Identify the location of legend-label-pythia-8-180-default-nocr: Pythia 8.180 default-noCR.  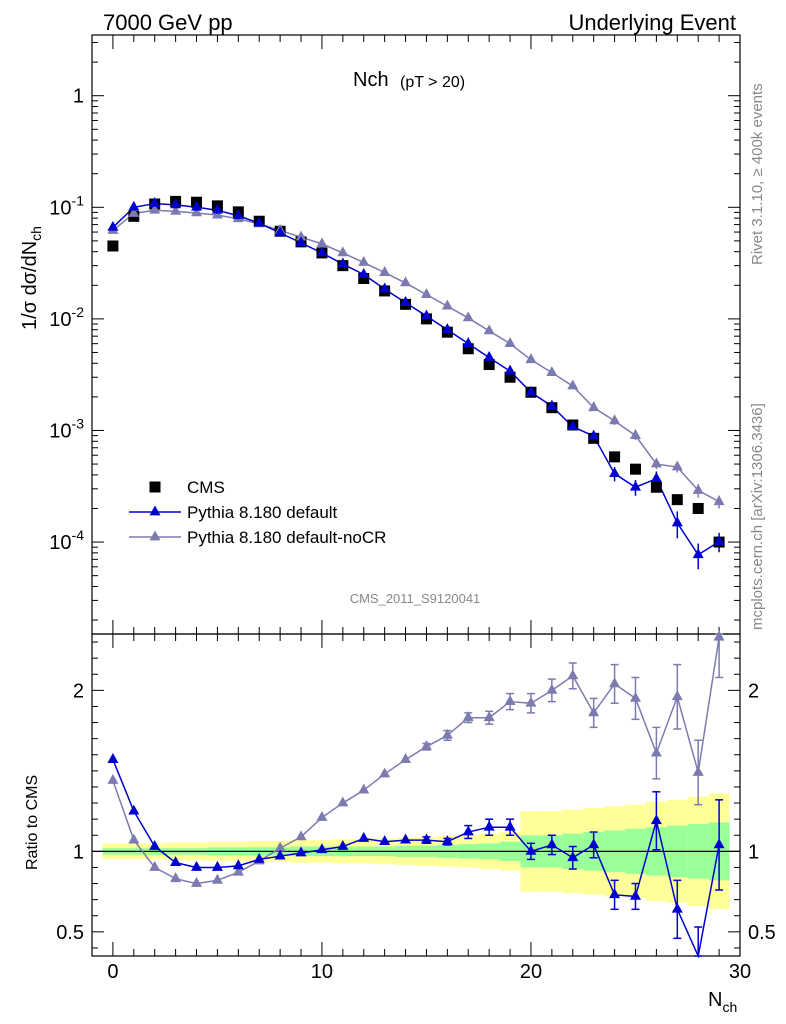
(286, 537).